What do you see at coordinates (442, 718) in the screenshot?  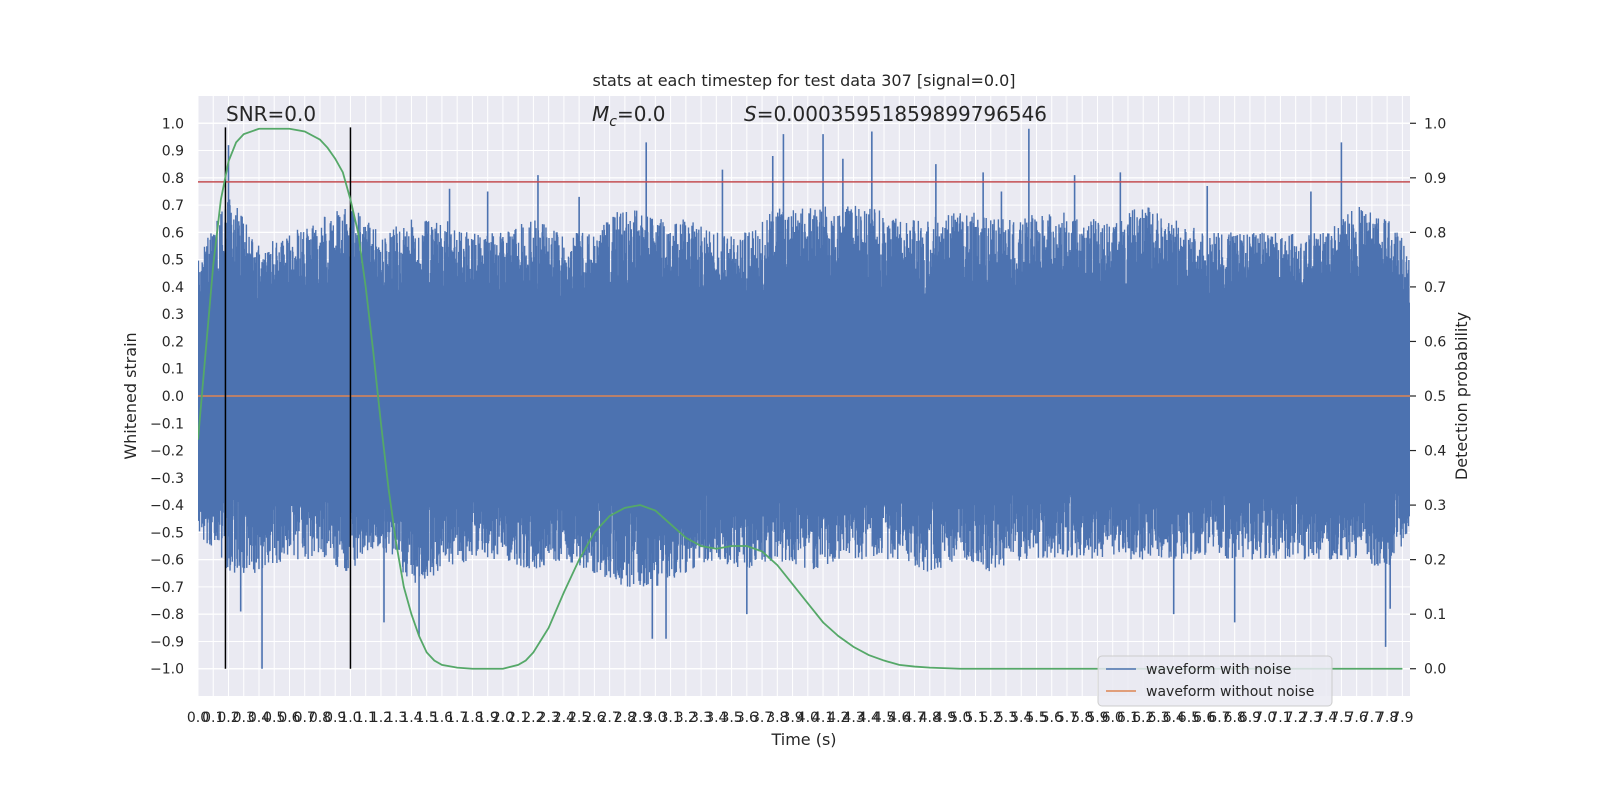 I see `x-tick-label: 1.6` at bounding box center [442, 718].